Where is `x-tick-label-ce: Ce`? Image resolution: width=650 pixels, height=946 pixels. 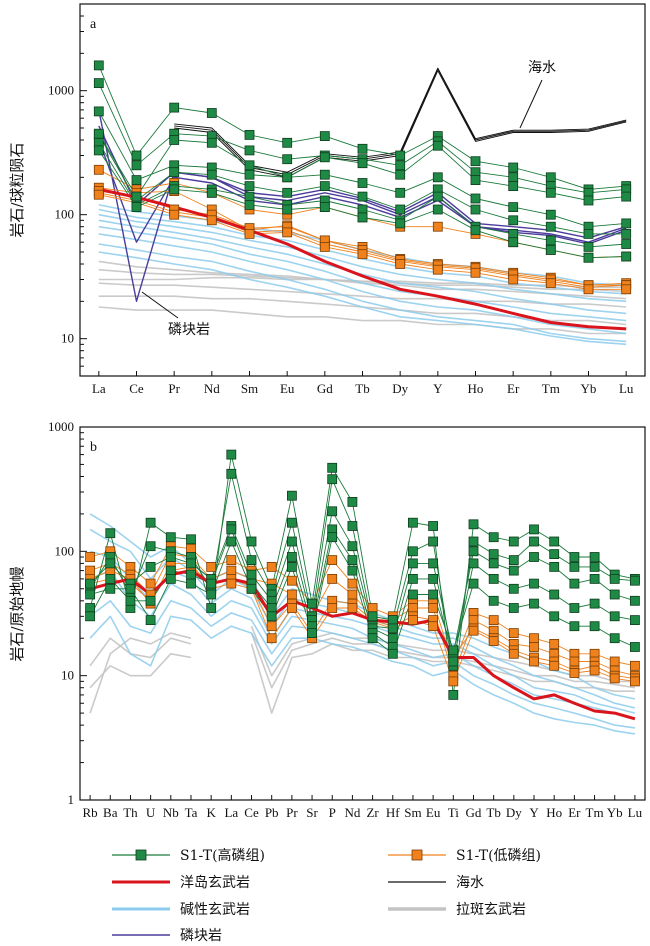
x-tick-label-ce: Ce is located at coordinates (251, 812).